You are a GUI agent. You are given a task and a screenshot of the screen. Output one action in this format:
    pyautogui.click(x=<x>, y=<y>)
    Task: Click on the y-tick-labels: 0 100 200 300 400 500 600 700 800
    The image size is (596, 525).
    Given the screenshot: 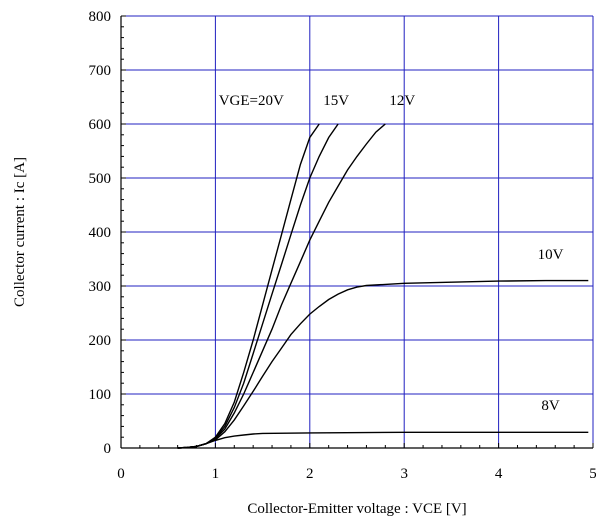 What is the action you would take?
    pyautogui.click(x=100, y=233)
    